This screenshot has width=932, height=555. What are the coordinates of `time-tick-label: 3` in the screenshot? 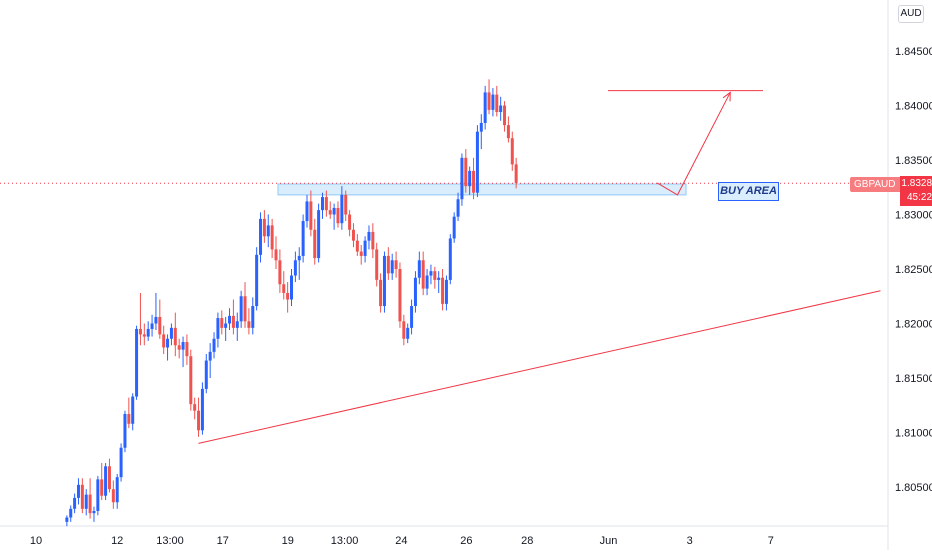 It's located at (690, 541).